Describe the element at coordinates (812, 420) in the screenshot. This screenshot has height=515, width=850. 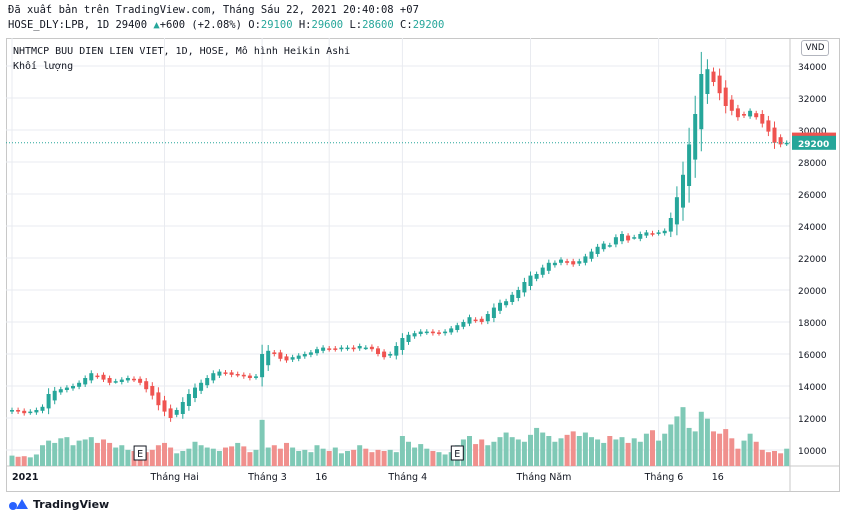
I see `y-tick-label: 12000` at that location.